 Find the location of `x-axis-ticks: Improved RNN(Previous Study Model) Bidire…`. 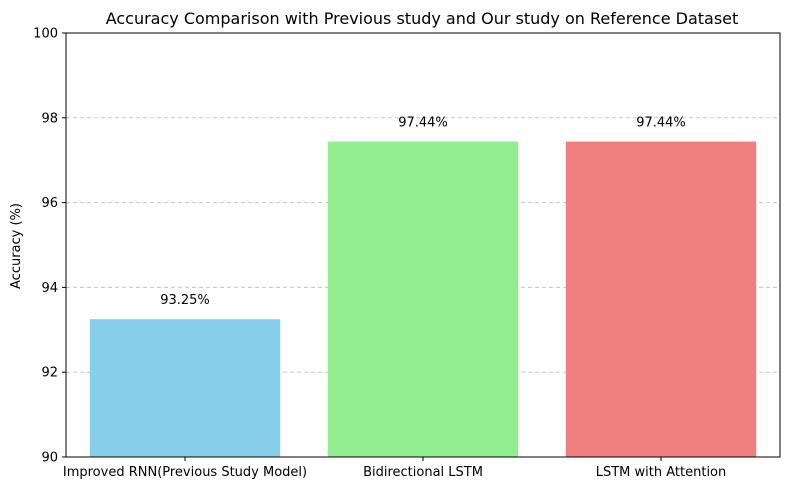

x-axis-ticks: Improved RNN(Previous Study Model) Bidire… is located at coordinates (394, 468).